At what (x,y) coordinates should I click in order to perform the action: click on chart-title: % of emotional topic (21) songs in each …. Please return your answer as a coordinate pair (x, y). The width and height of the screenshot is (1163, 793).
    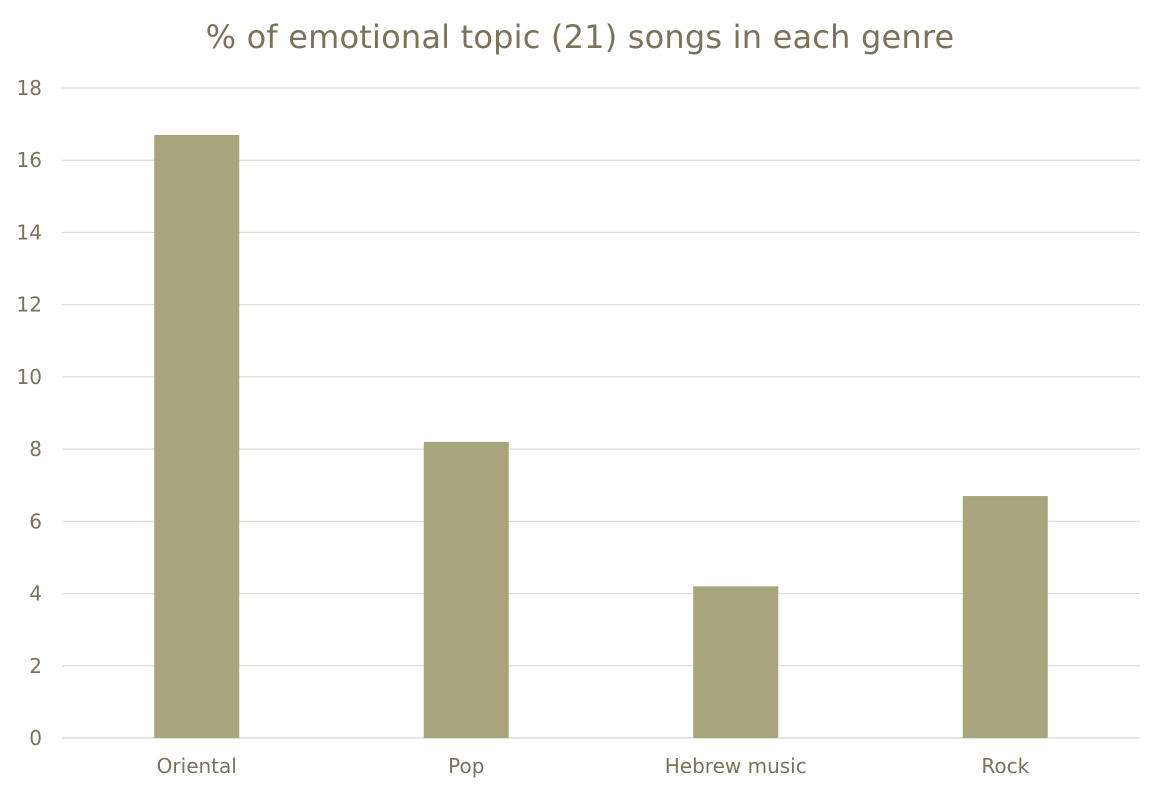
    Looking at the image, I should click on (580, 37).